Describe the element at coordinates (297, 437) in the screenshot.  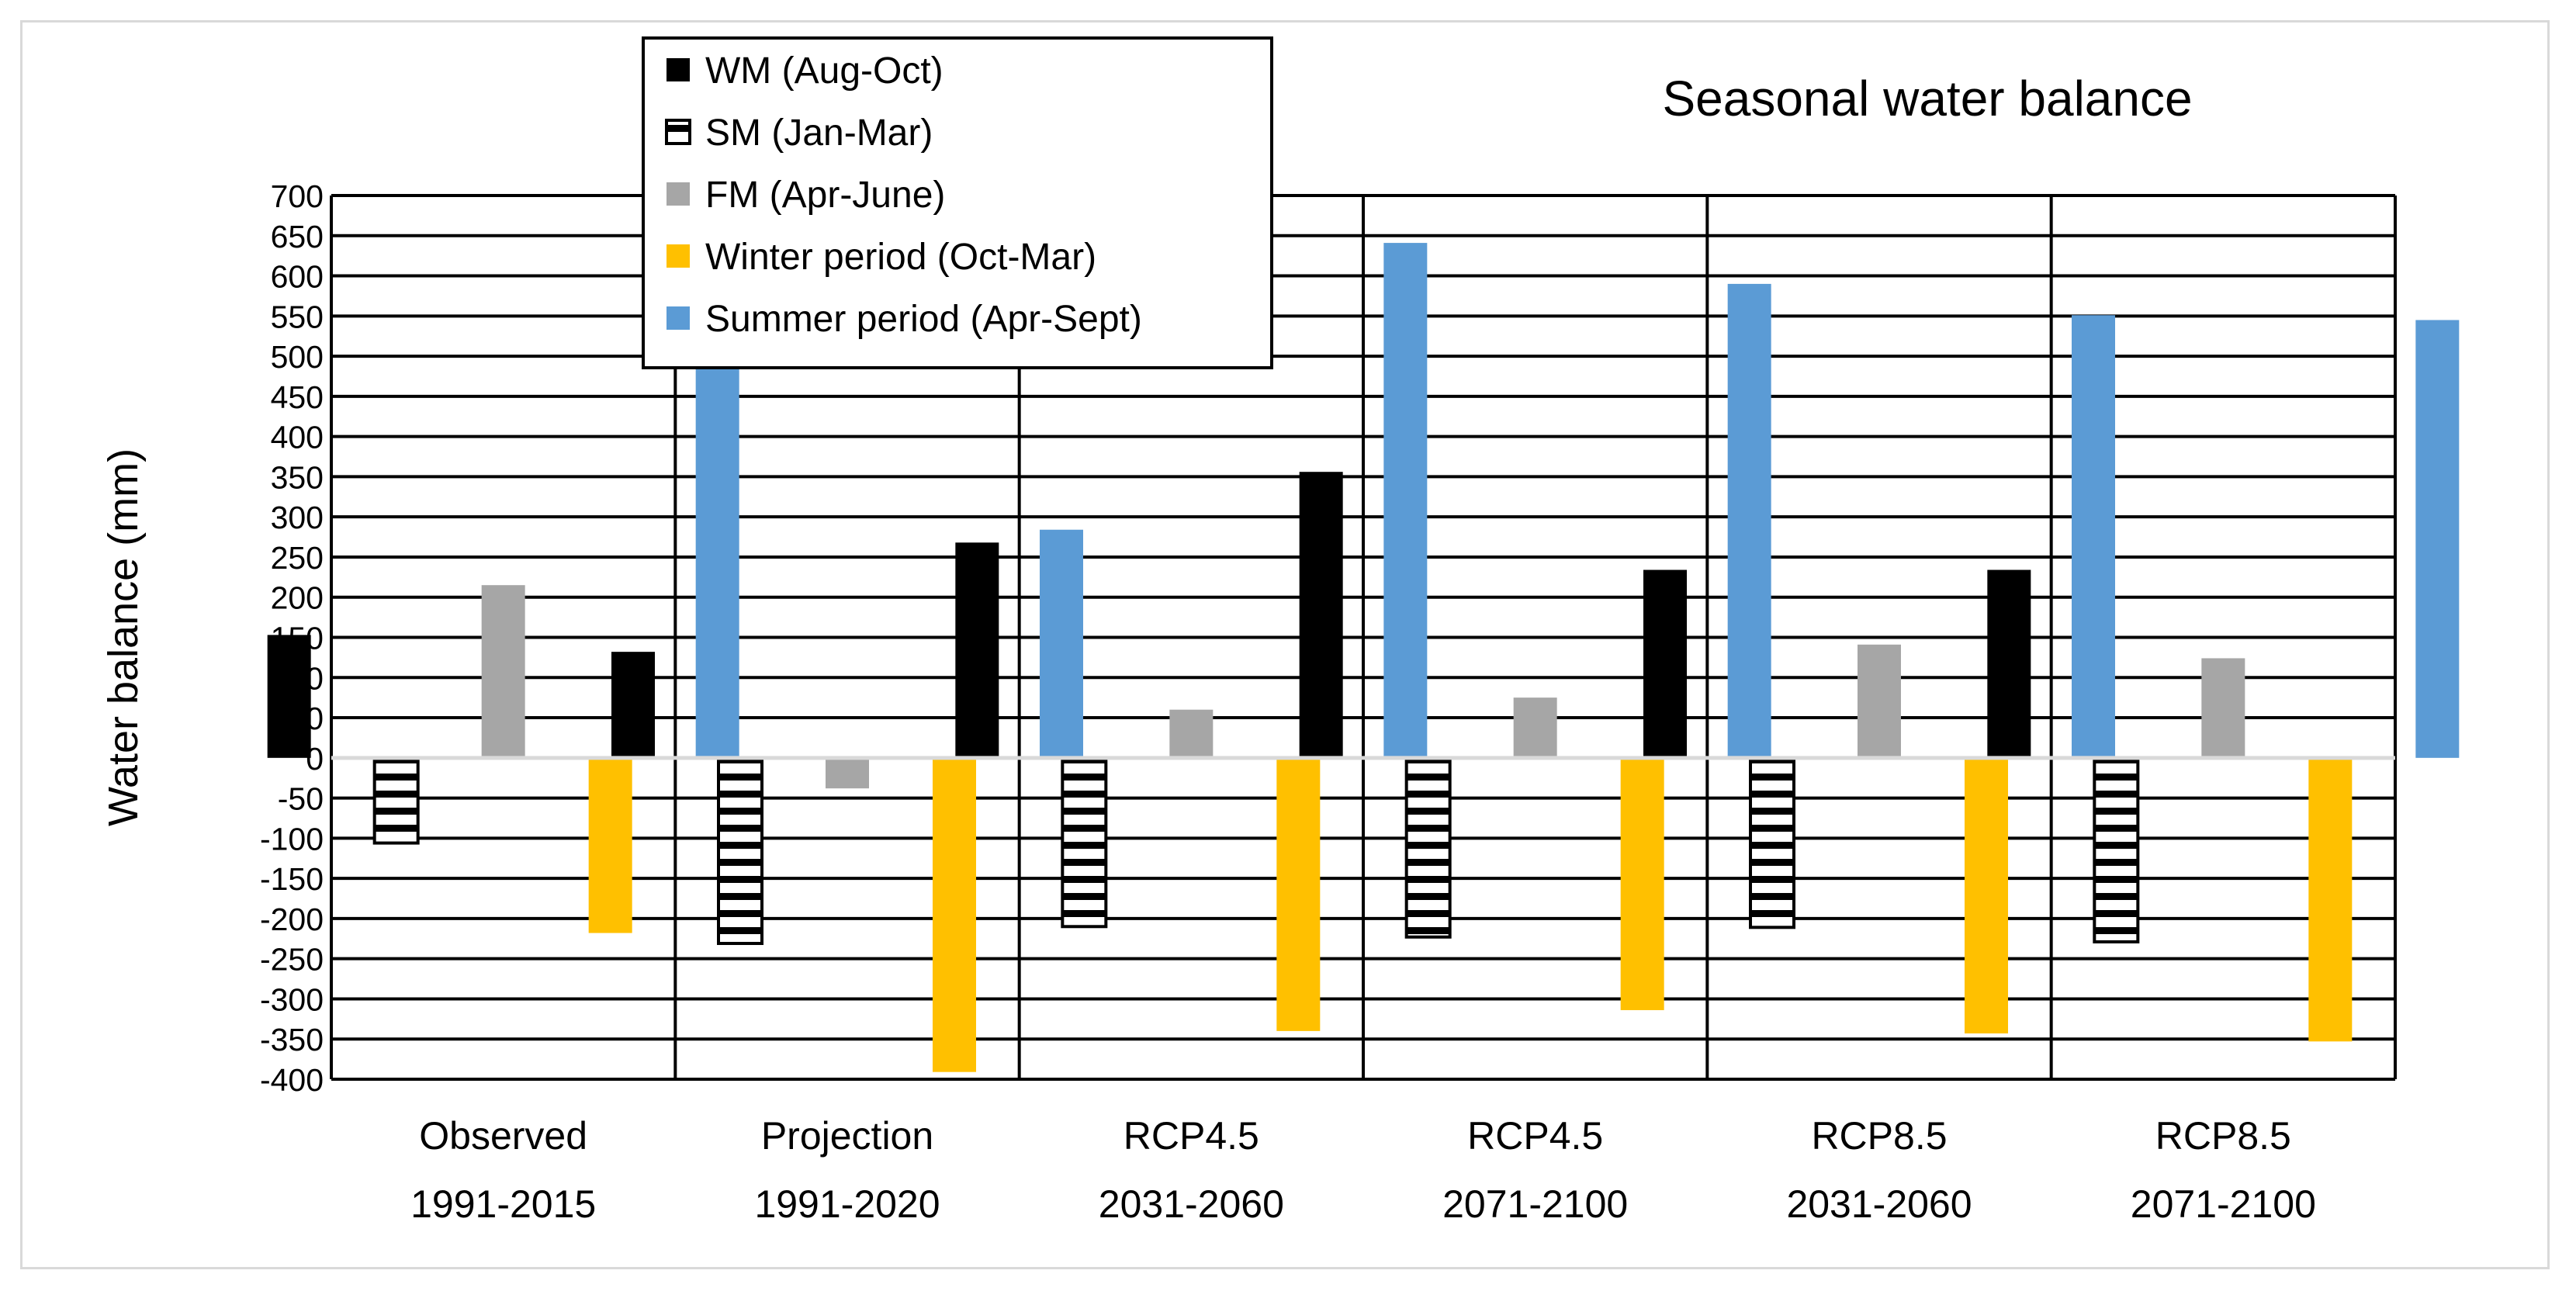
I see `y-tick-label: 400` at that location.